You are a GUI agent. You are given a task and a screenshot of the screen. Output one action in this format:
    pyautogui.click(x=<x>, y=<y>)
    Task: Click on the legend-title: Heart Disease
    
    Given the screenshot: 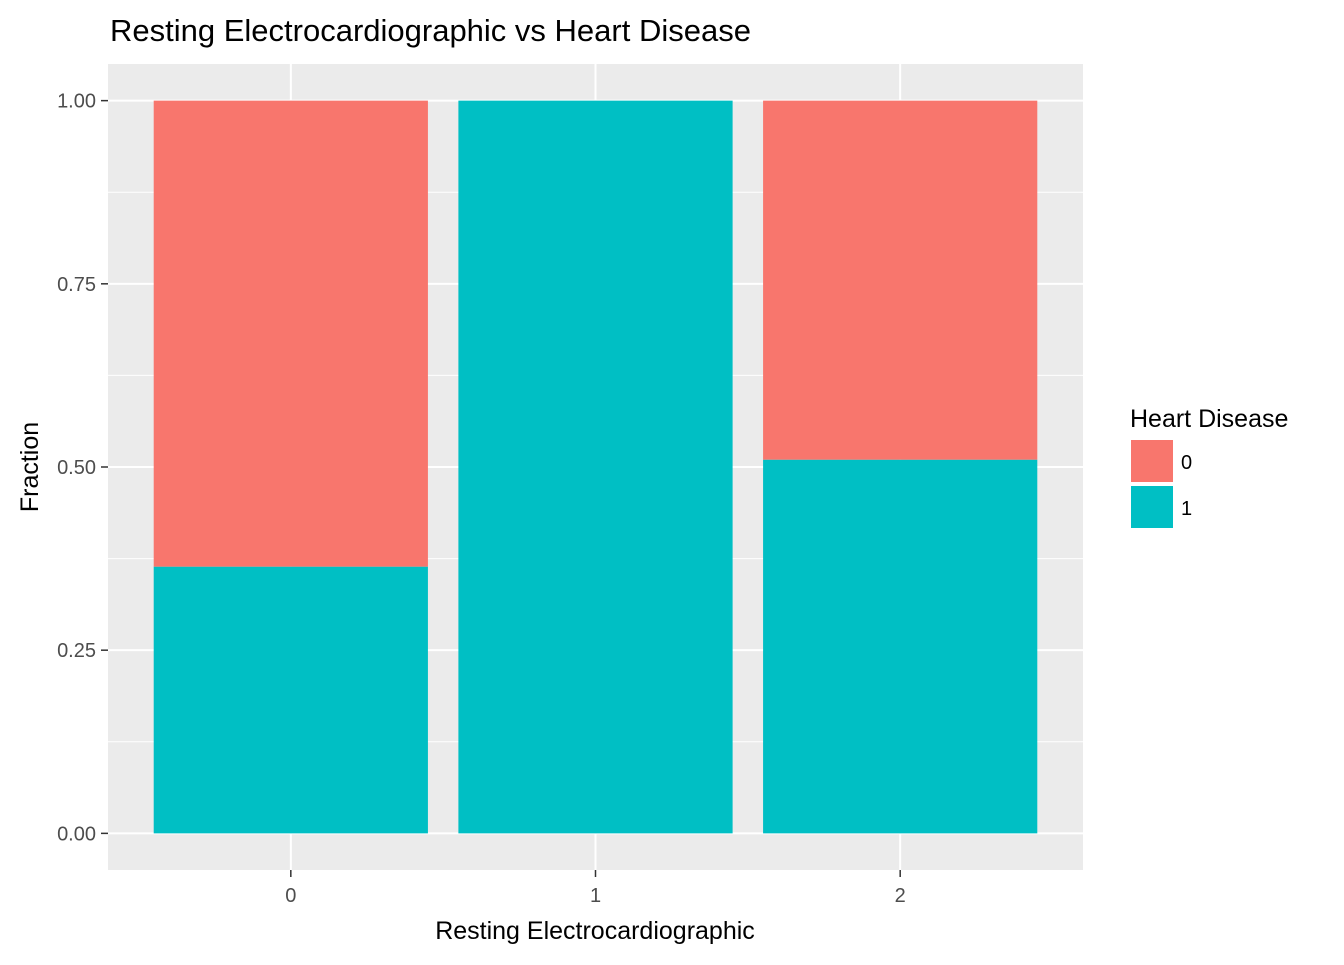 What is the action you would take?
    pyautogui.click(x=1209, y=419)
    